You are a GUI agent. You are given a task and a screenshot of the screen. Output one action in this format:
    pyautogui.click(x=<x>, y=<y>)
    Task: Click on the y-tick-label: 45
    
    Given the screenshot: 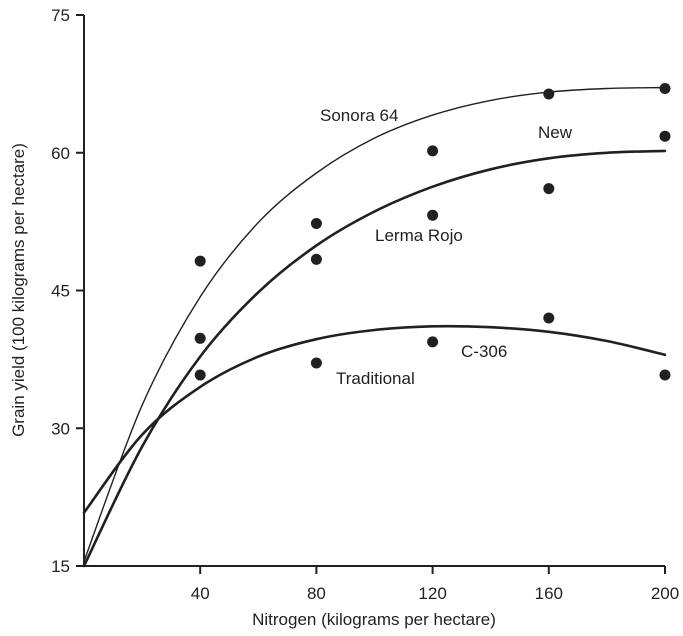 What is the action you would take?
    pyautogui.click(x=60, y=291)
    